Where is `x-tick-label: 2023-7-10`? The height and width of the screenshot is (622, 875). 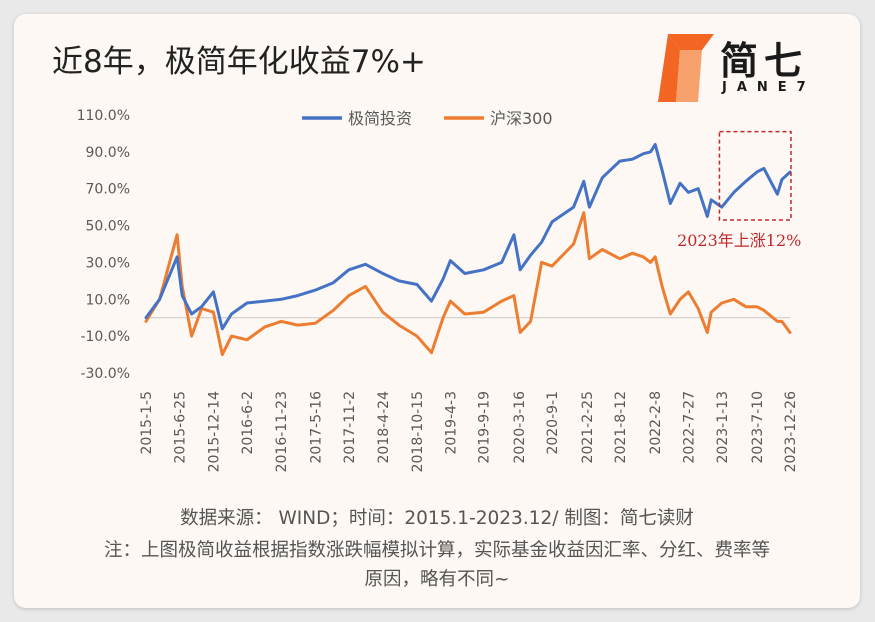
x-tick-label: 2023-7-10 is located at coordinates (758, 427).